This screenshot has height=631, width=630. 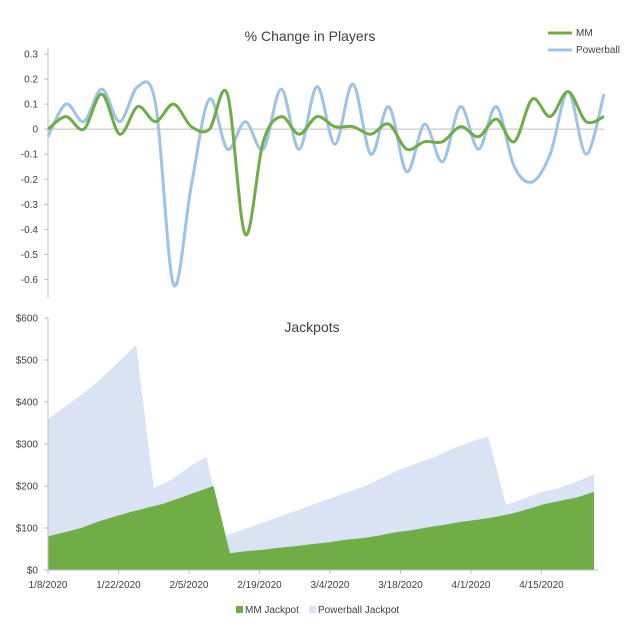 I want to click on players-y-tick-label: 0, so click(x=35, y=130).